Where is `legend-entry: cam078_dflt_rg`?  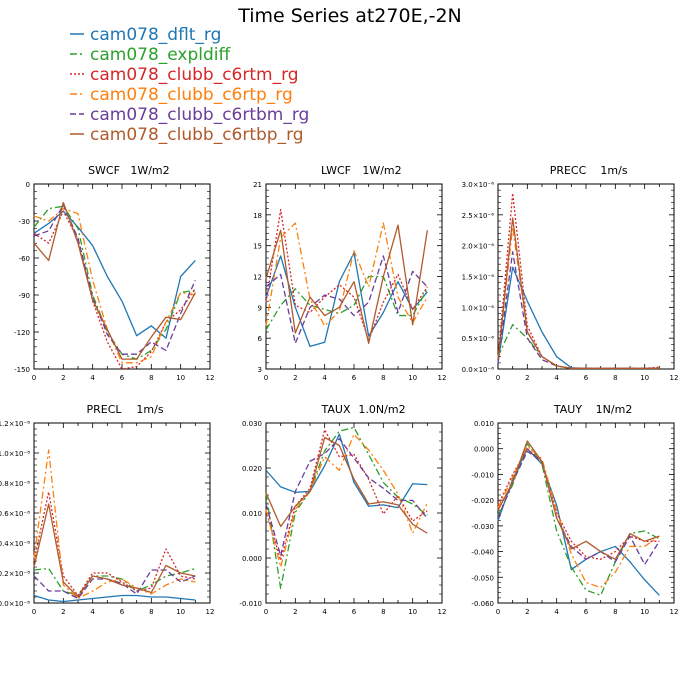
legend-entry: cam078_dflt_rg is located at coordinates (145, 35).